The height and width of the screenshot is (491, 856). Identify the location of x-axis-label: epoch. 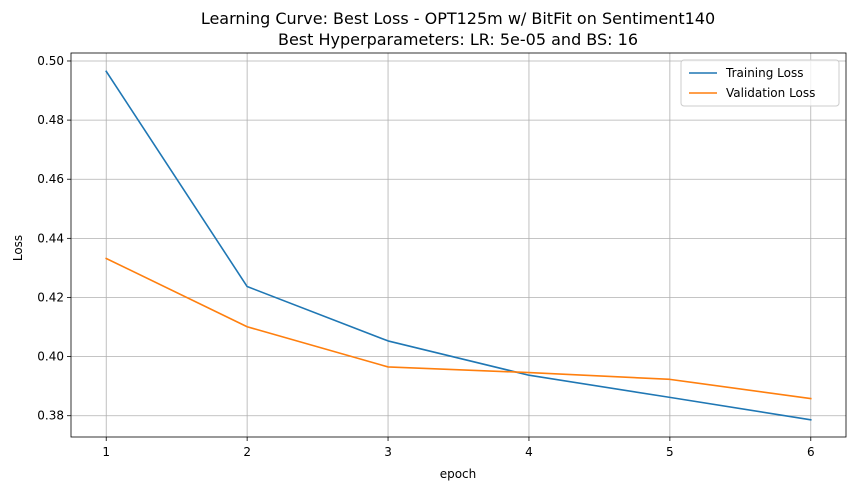
(458, 474).